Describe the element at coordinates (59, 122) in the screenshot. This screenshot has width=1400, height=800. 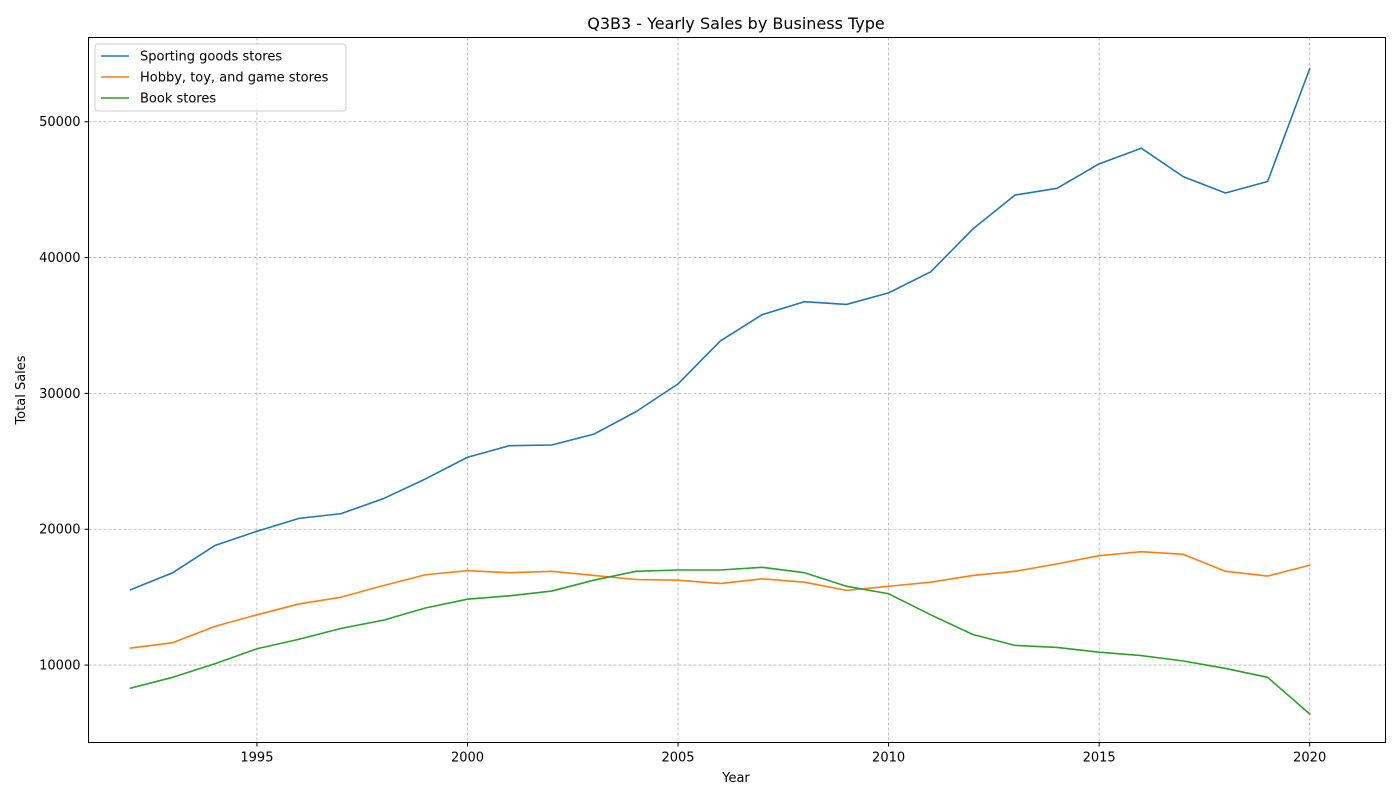
I see `y-tick-label: 50000` at that location.